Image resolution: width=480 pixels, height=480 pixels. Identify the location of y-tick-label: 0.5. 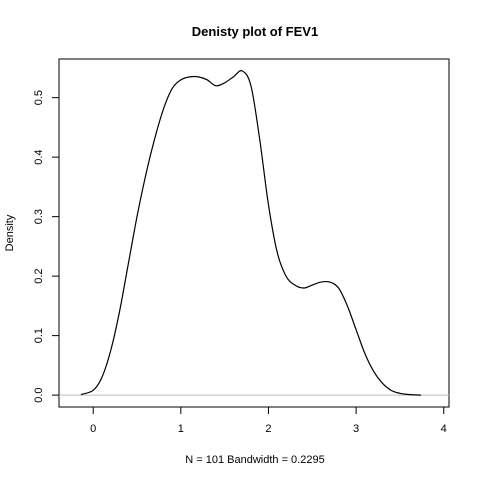
(39, 97).